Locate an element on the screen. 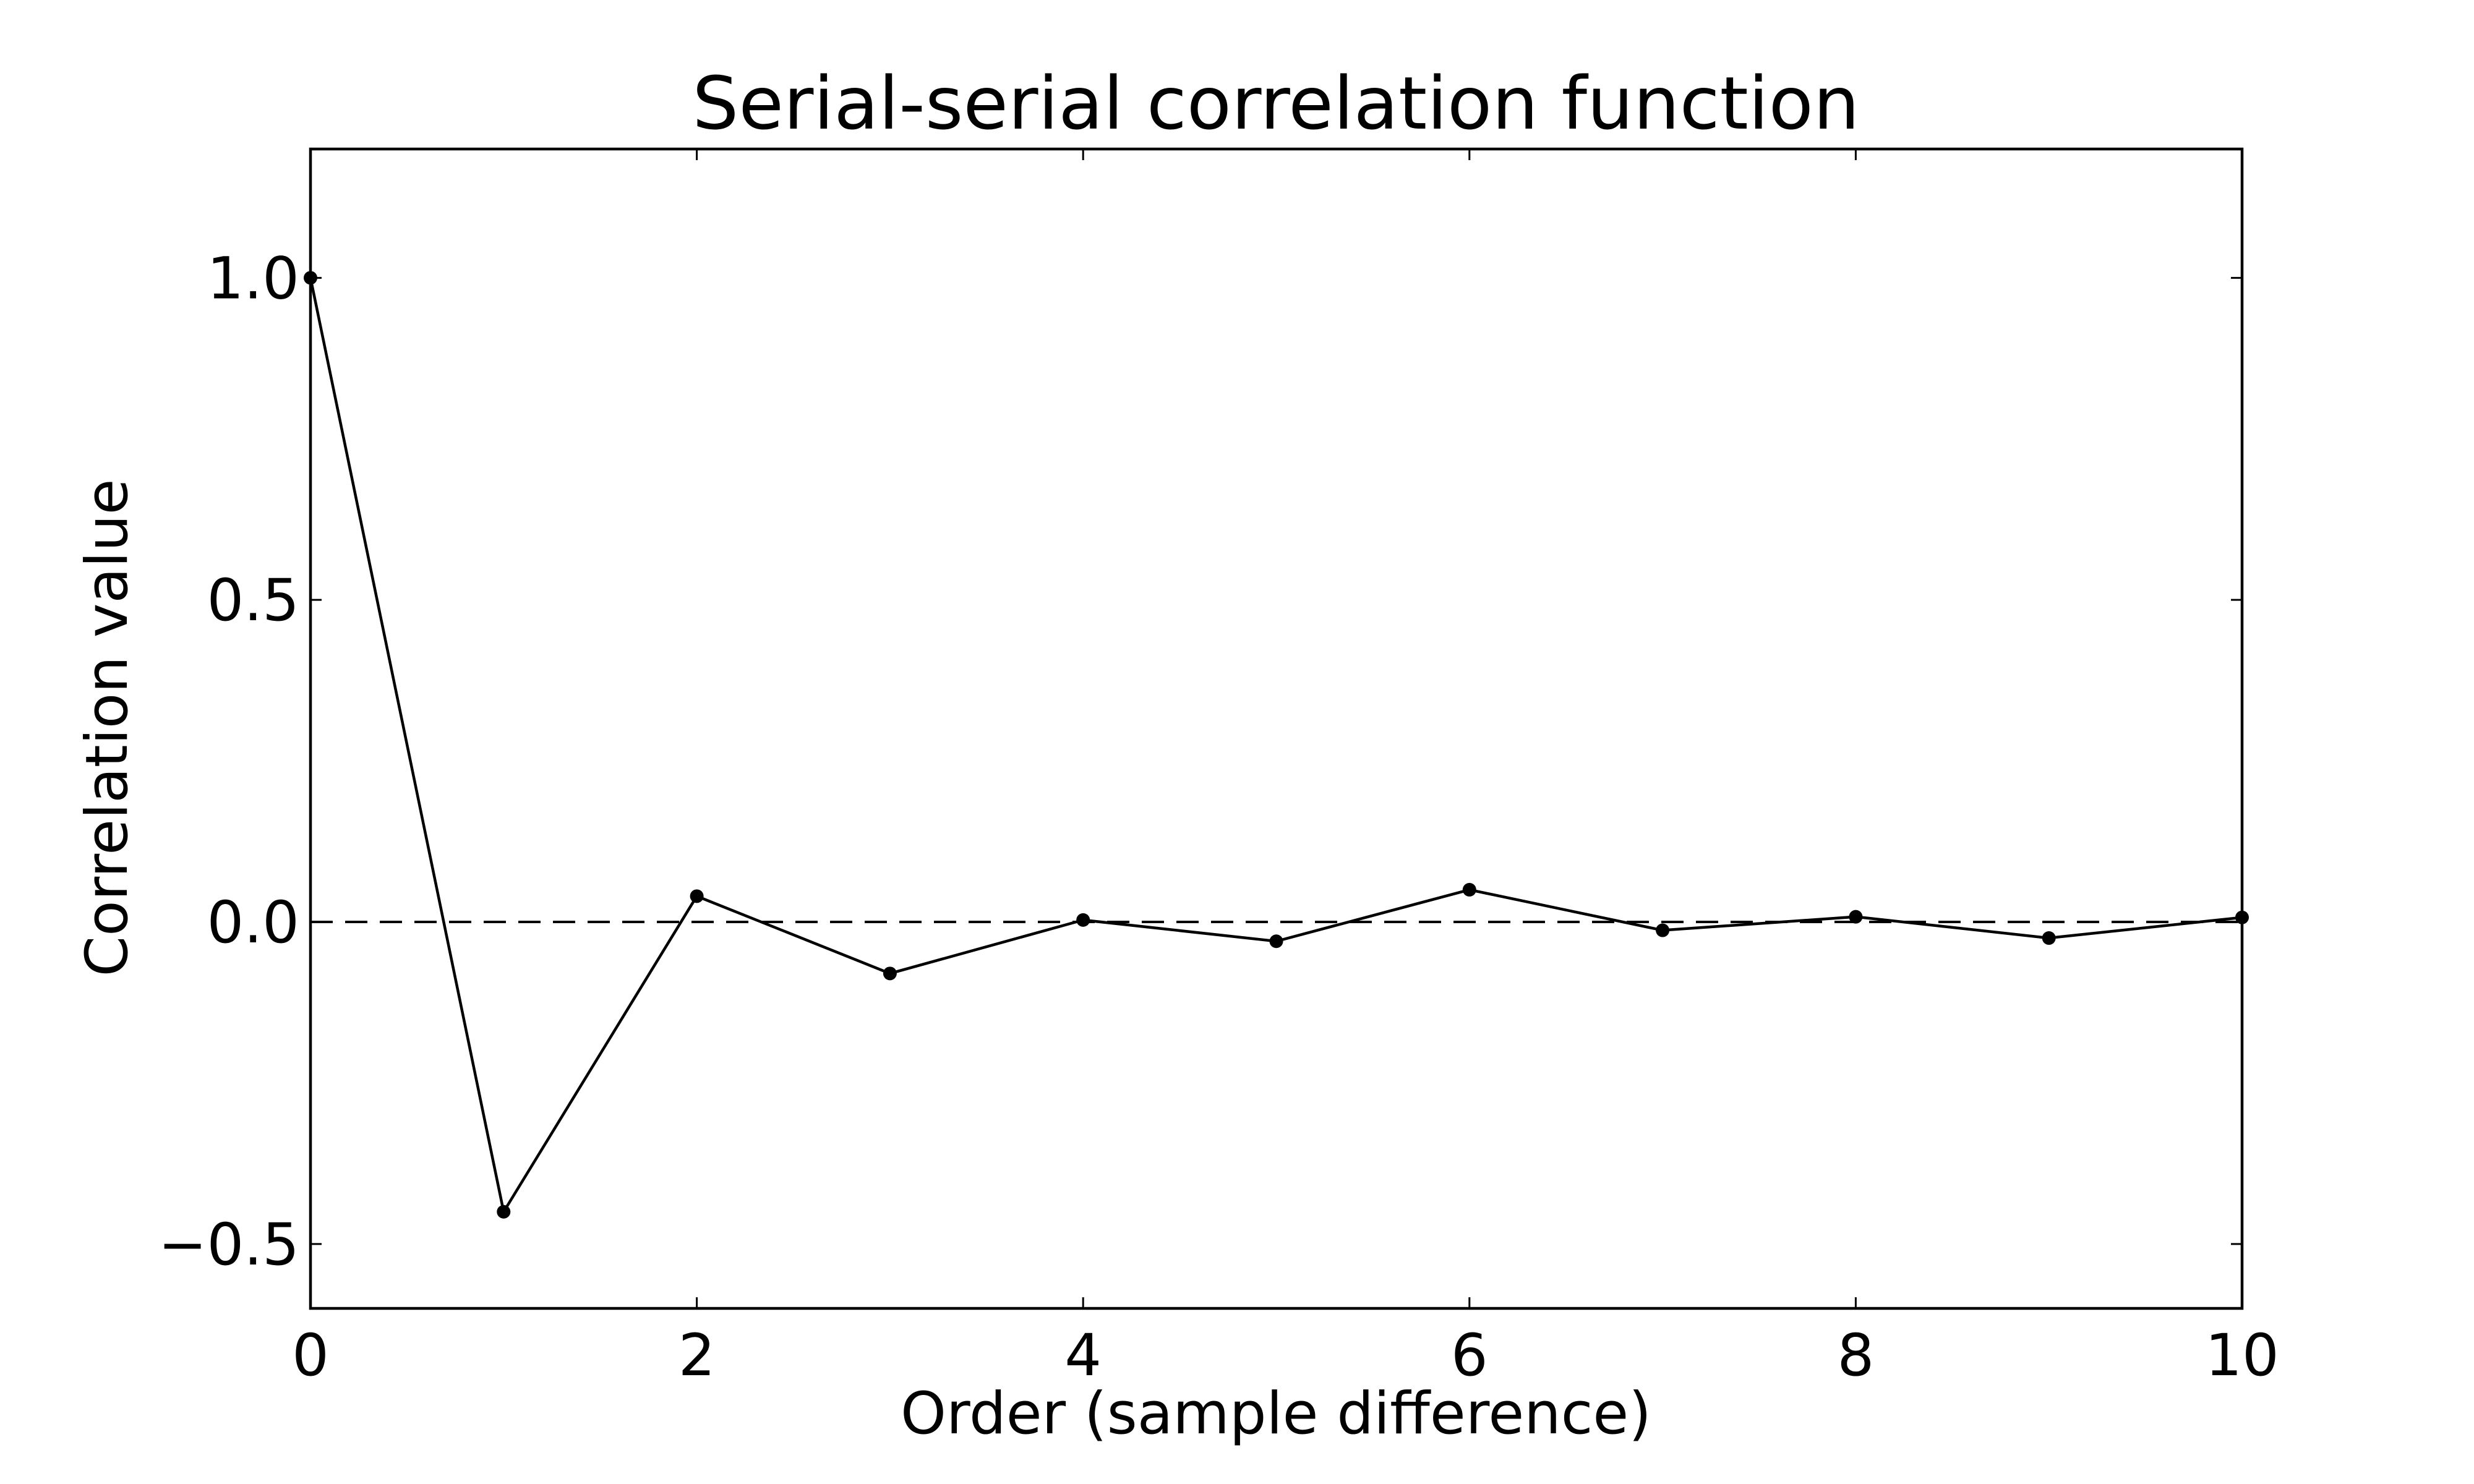  y-tick-label: 1.0 is located at coordinates (254, 278).